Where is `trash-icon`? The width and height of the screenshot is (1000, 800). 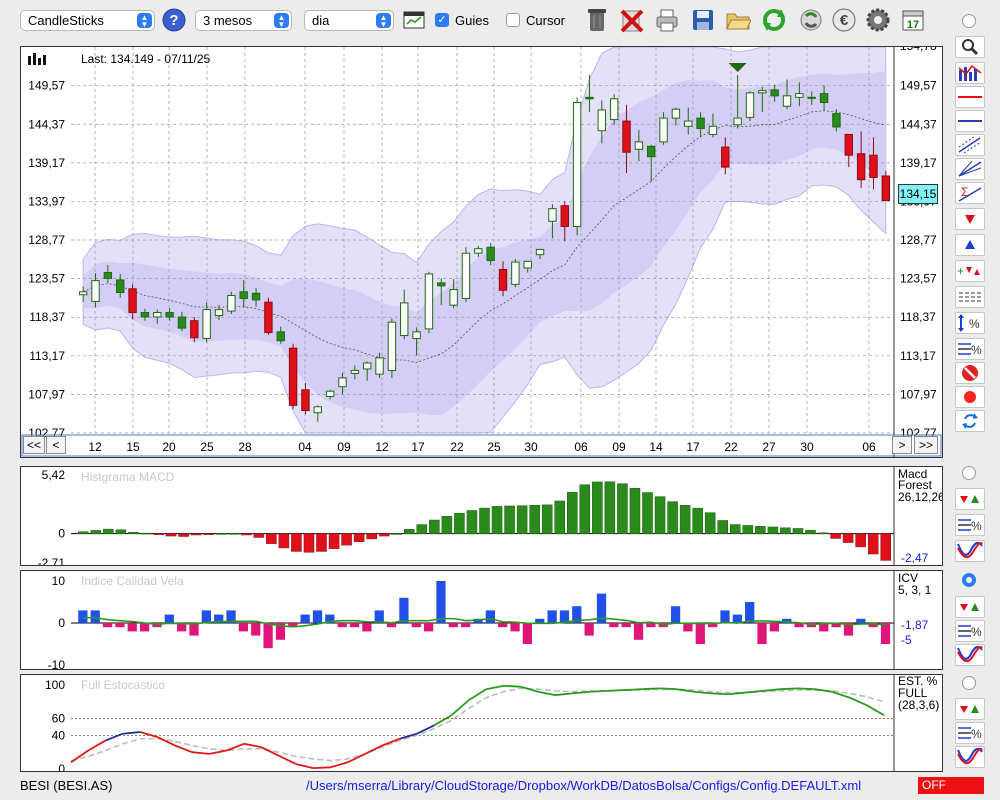 trash-icon is located at coordinates (597, 20).